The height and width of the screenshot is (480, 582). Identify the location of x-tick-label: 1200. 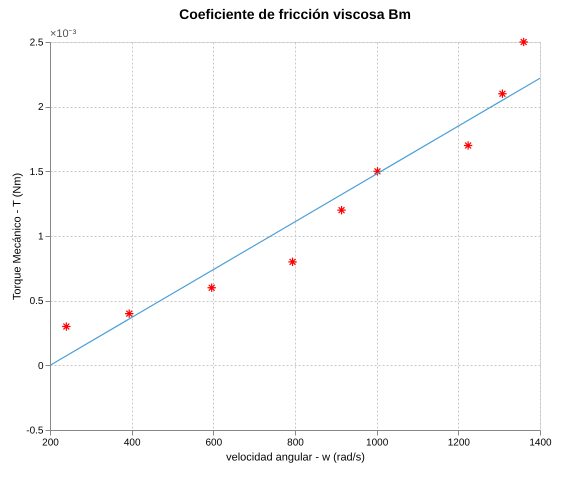
(459, 443).